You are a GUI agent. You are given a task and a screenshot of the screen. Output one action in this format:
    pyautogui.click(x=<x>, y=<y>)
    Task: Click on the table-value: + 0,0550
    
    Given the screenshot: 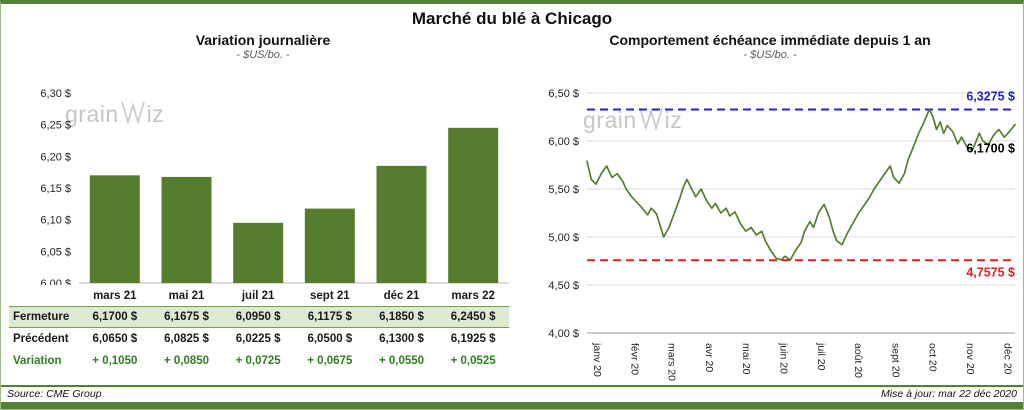 What is the action you would take?
    pyautogui.click(x=401, y=361)
    